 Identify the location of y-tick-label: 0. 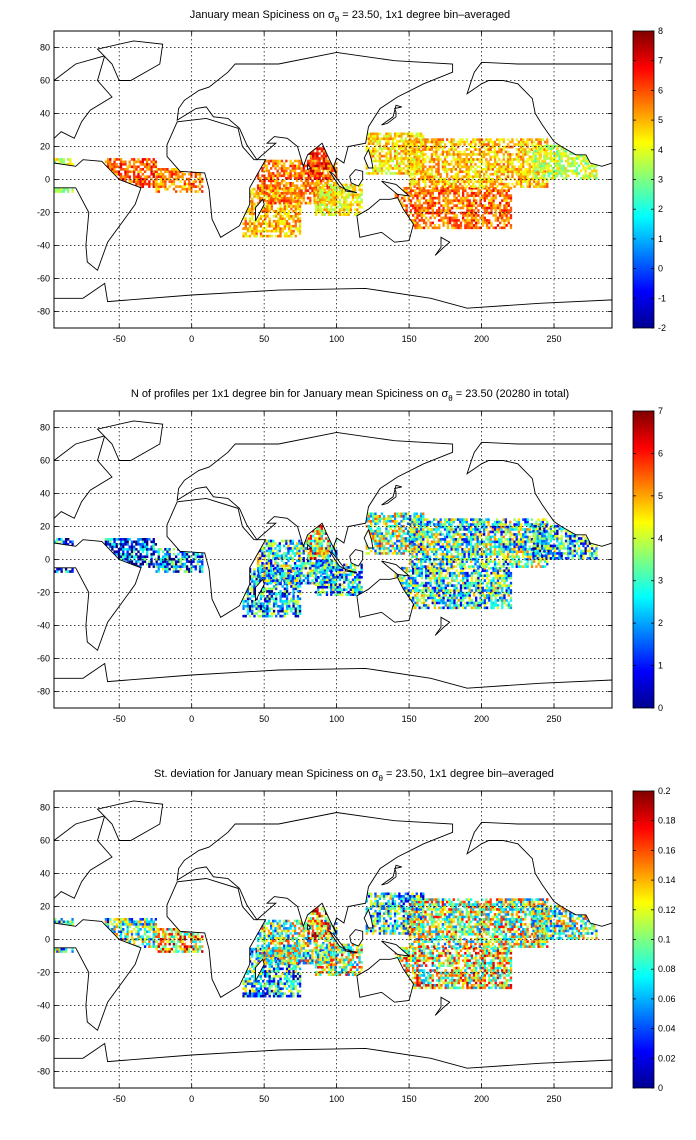
(47, 180).